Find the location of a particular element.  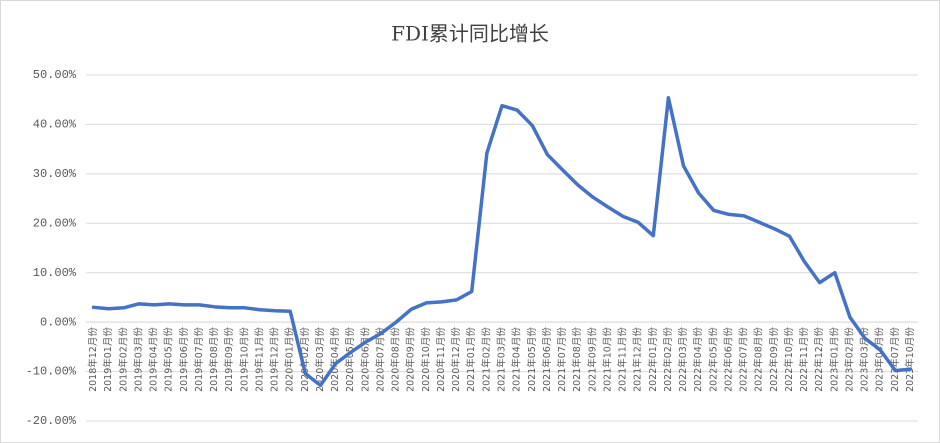

x-tick-label: 2022年09月份 is located at coordinates (774, 359).